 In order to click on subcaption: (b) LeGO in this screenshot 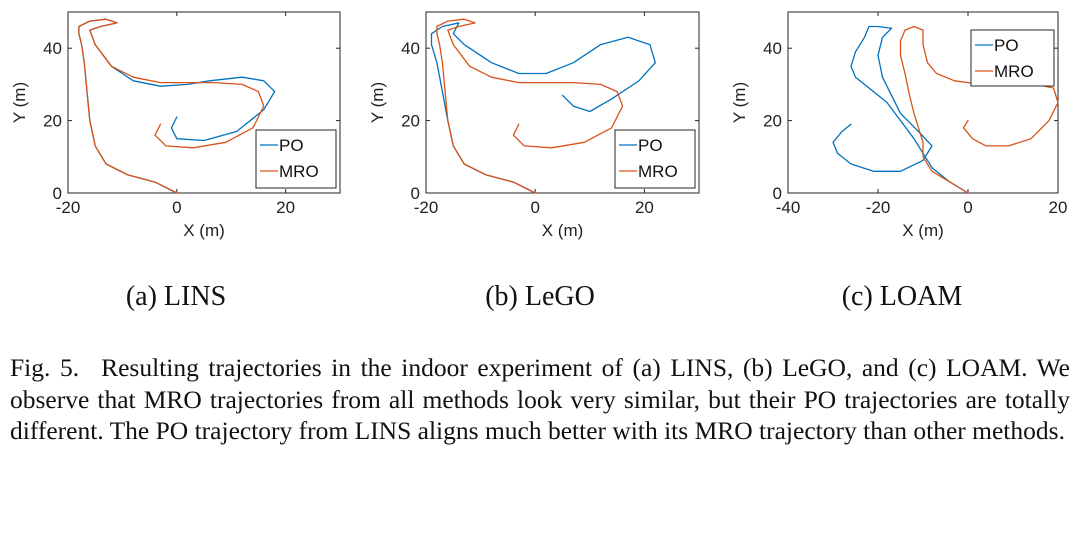, I will do `click(540, 296)`.